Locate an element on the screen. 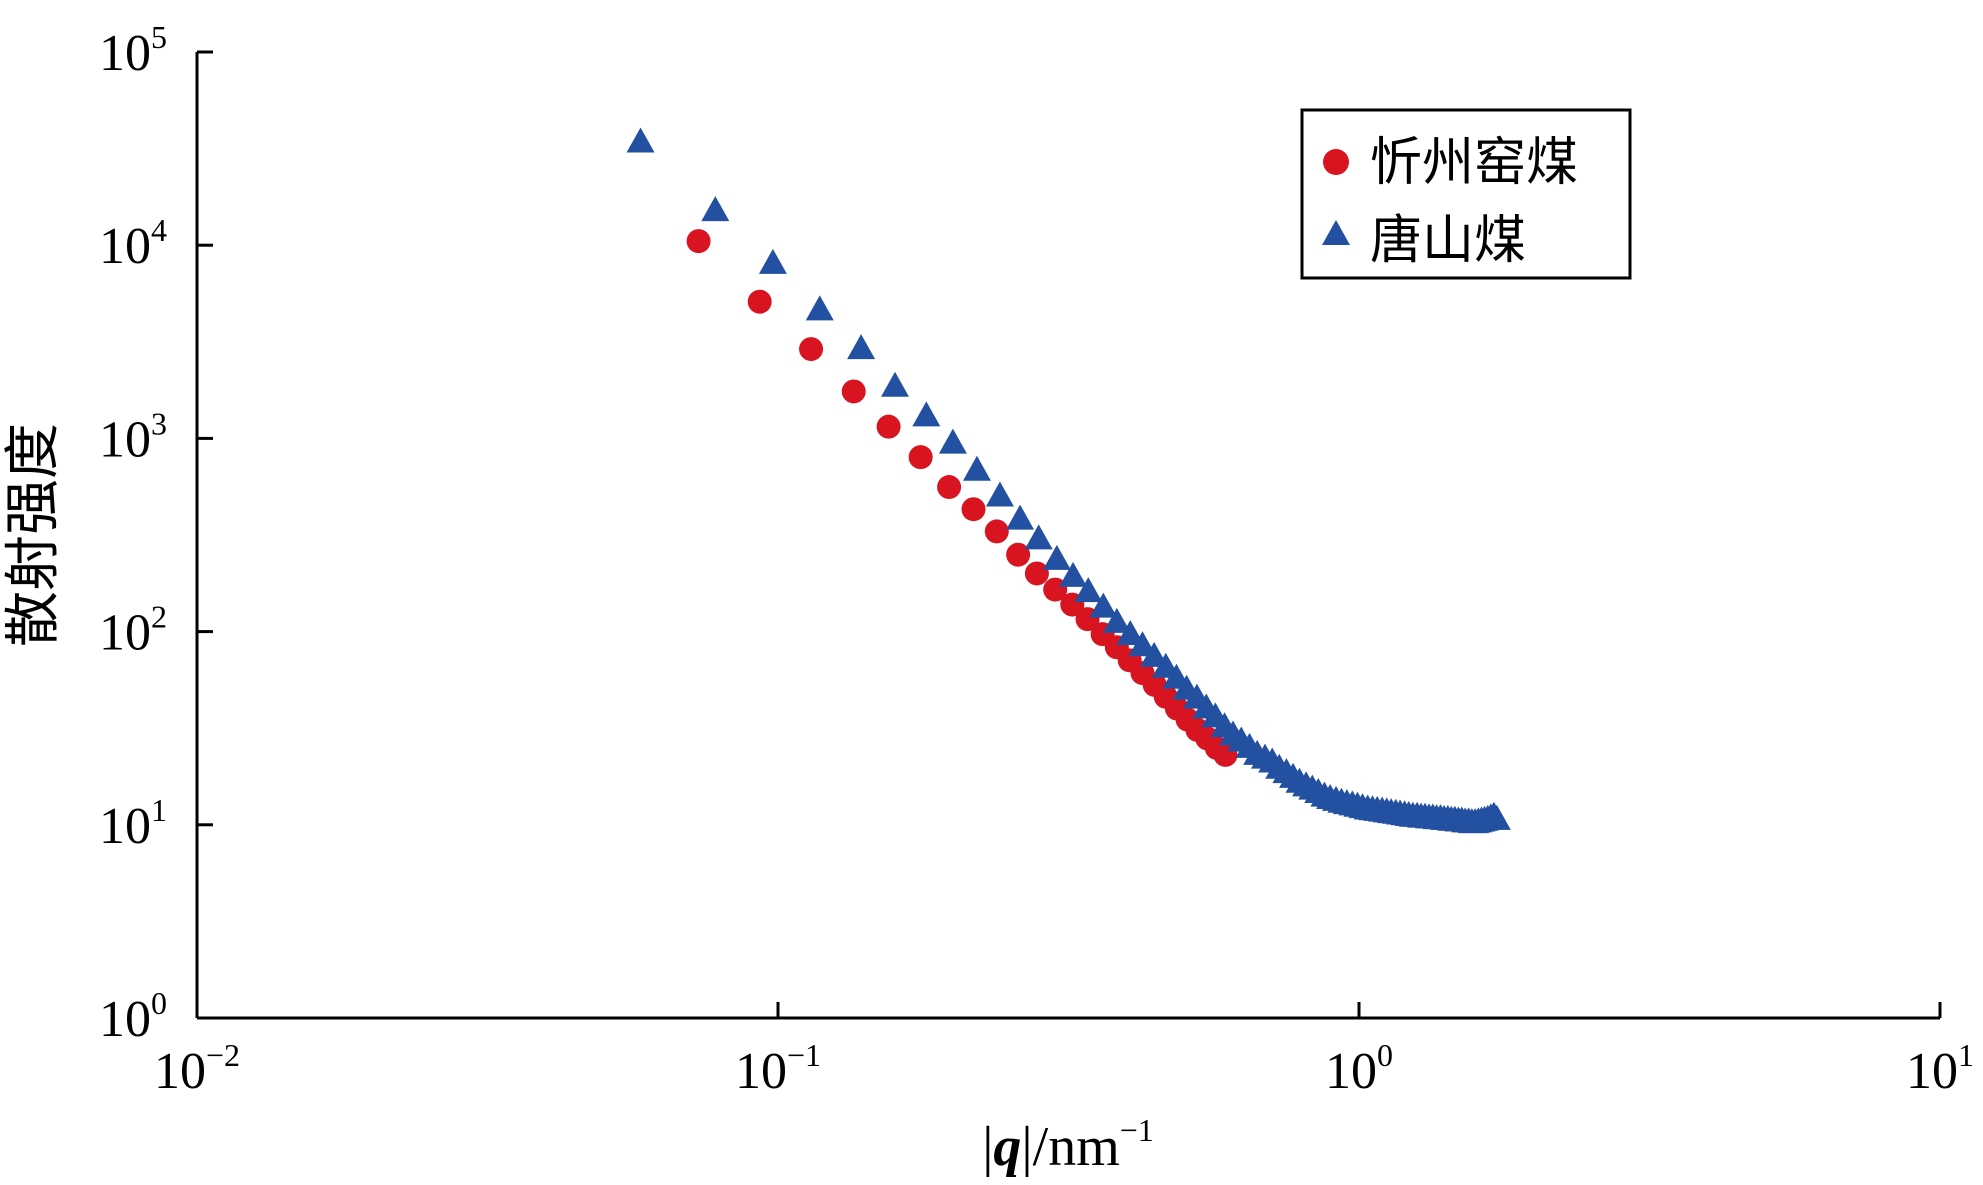  legend-label-series-2: 唐山煤 is located at coordinates (1448, 241).